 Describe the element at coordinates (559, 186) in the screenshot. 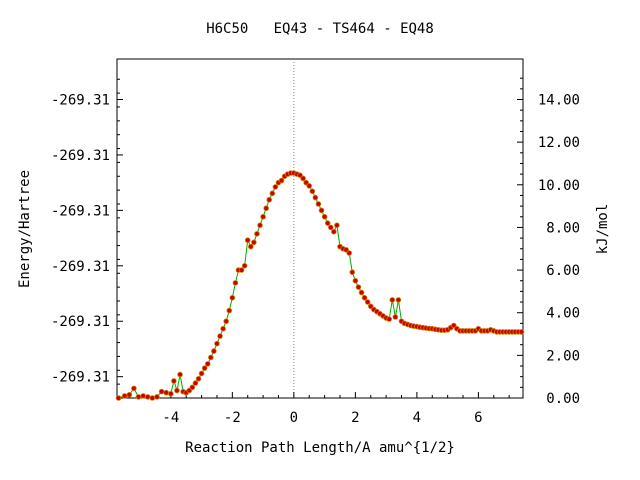

I see `y-right-tick-label: 10.00` at that location.